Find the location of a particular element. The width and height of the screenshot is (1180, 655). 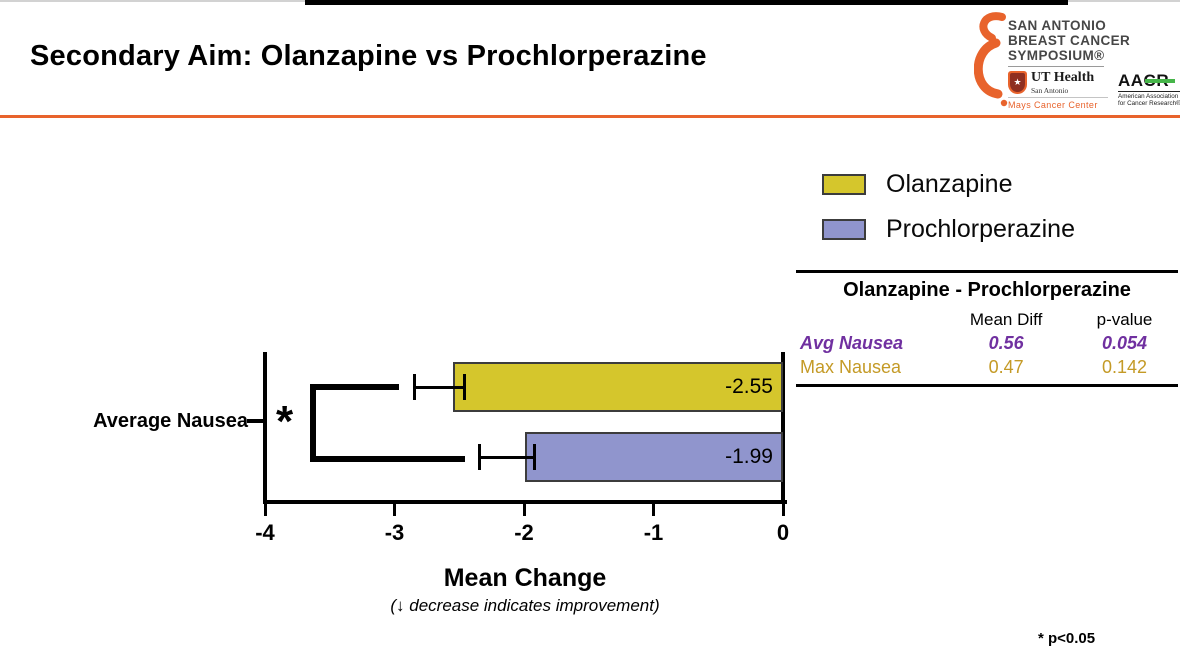

title-divider-rule is located at coordinates (590, 116).